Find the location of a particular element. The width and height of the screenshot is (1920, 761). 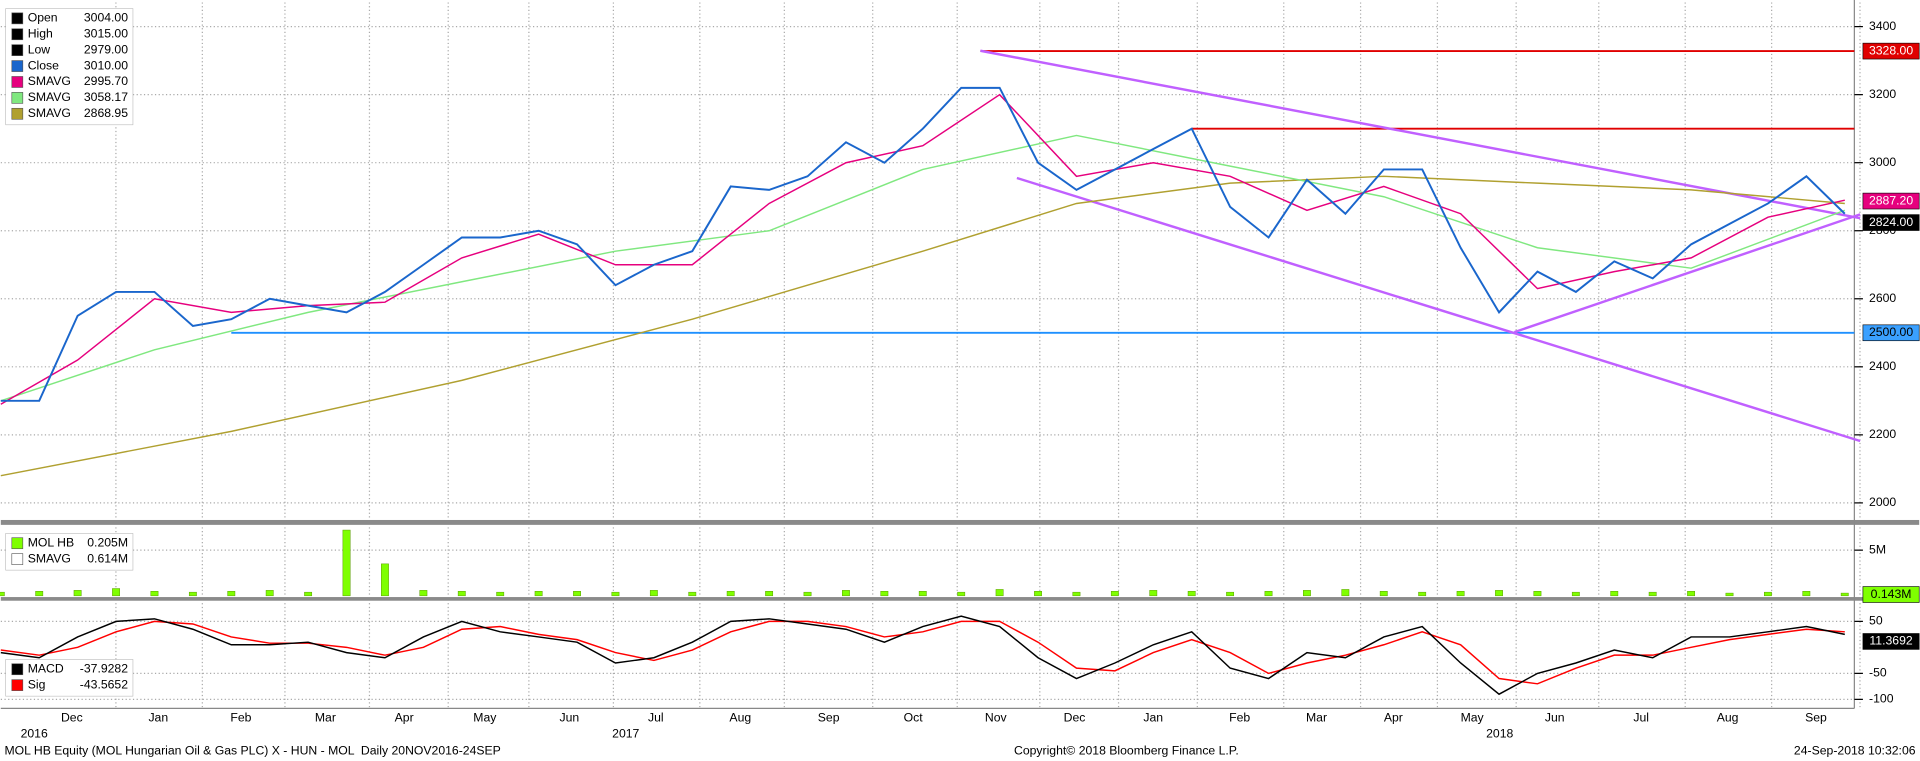

x-tick-label: Mar is located at coordinates (325, 717).